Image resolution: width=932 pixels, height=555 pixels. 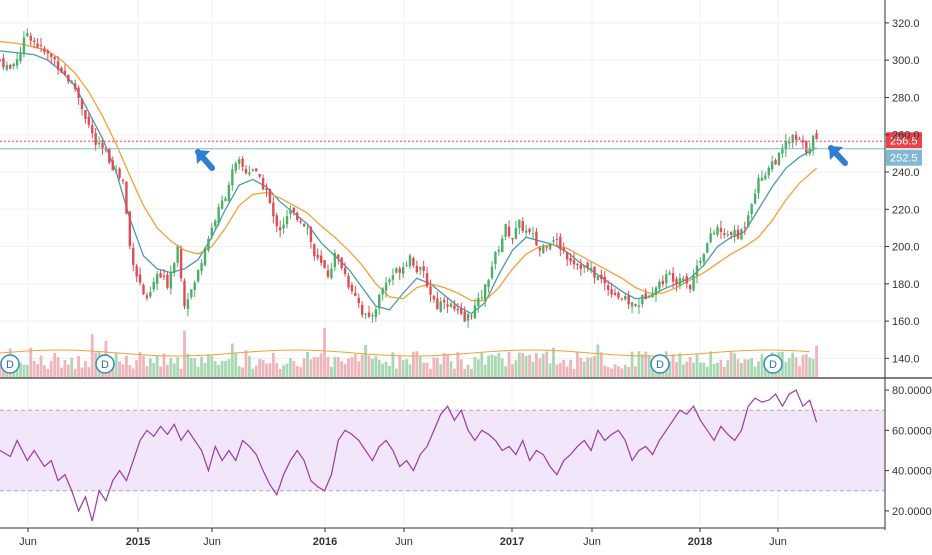 What do you see at coordinates (778, 542) in the screenshot?
I see `x-tick-label: Jun` at bounding box center [778, 542].